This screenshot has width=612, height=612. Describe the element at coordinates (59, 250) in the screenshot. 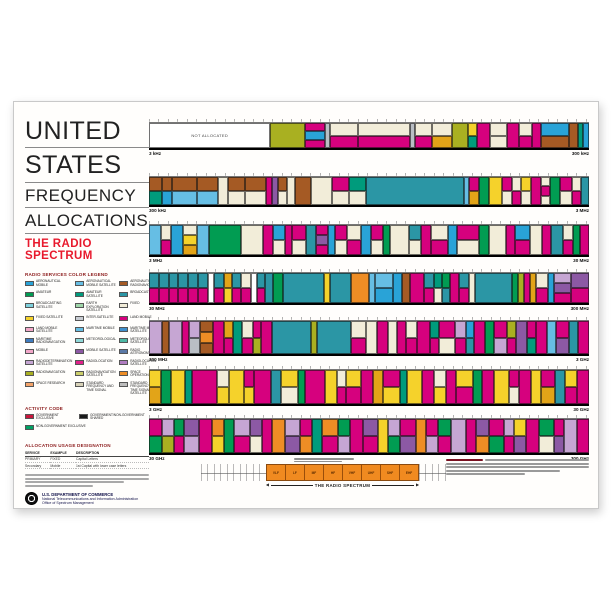

I see `poster-subtitle: THE RADIO SPECTRUM` at that location.